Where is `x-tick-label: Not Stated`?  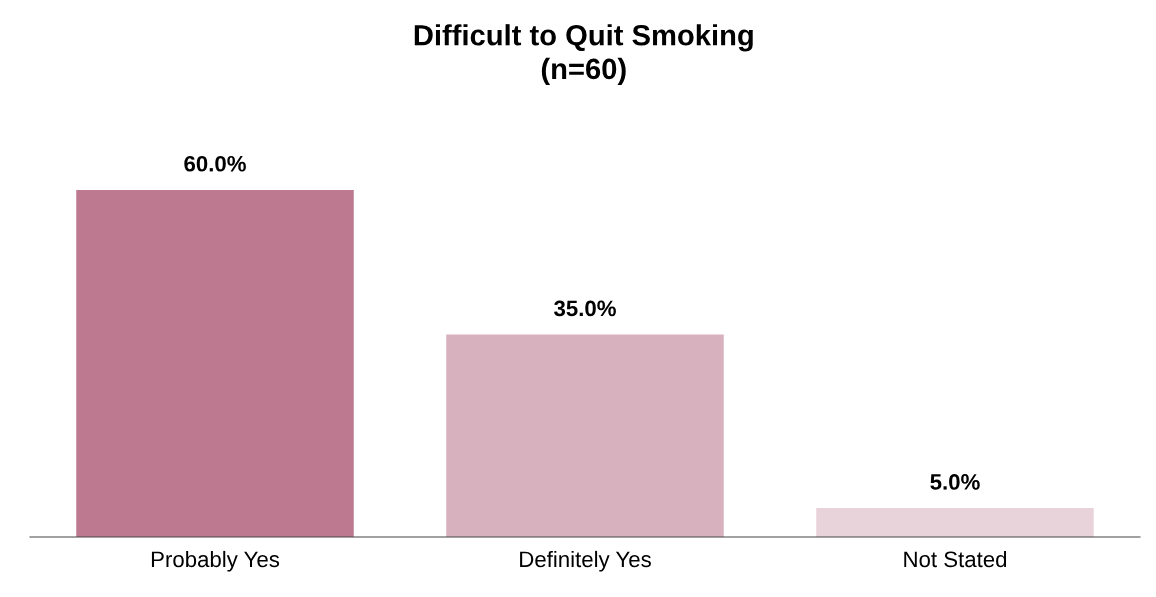 x-tick-label: Not Stated is located at coordinates (955, 559).